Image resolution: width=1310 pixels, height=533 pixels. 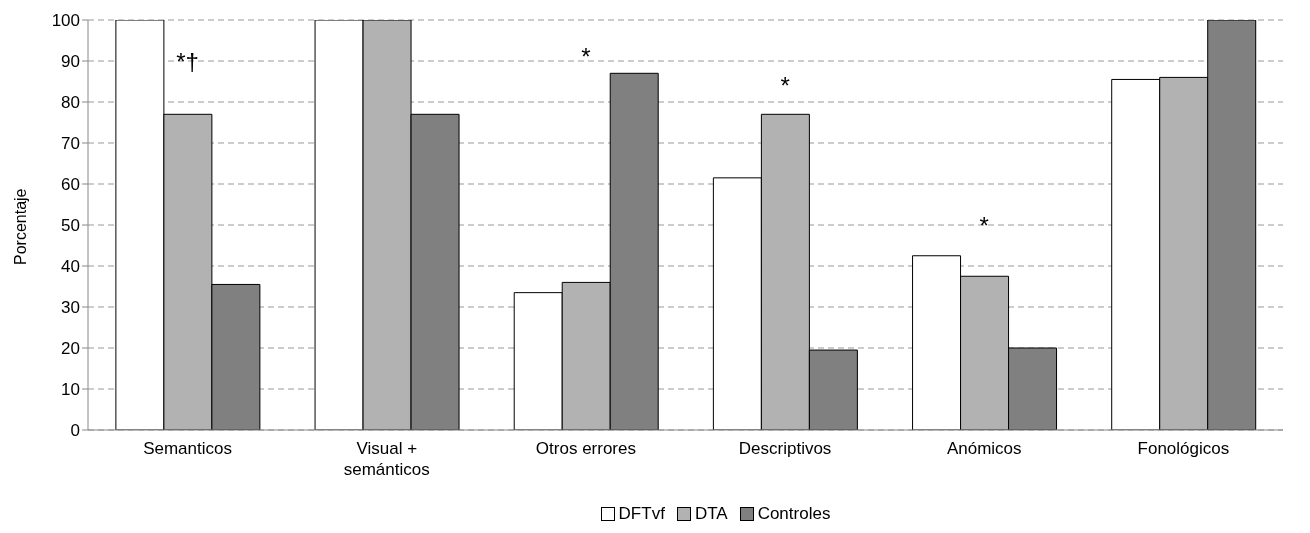 I want to click on y-axis-title: Porcentaje, so click(x=20, y=226).